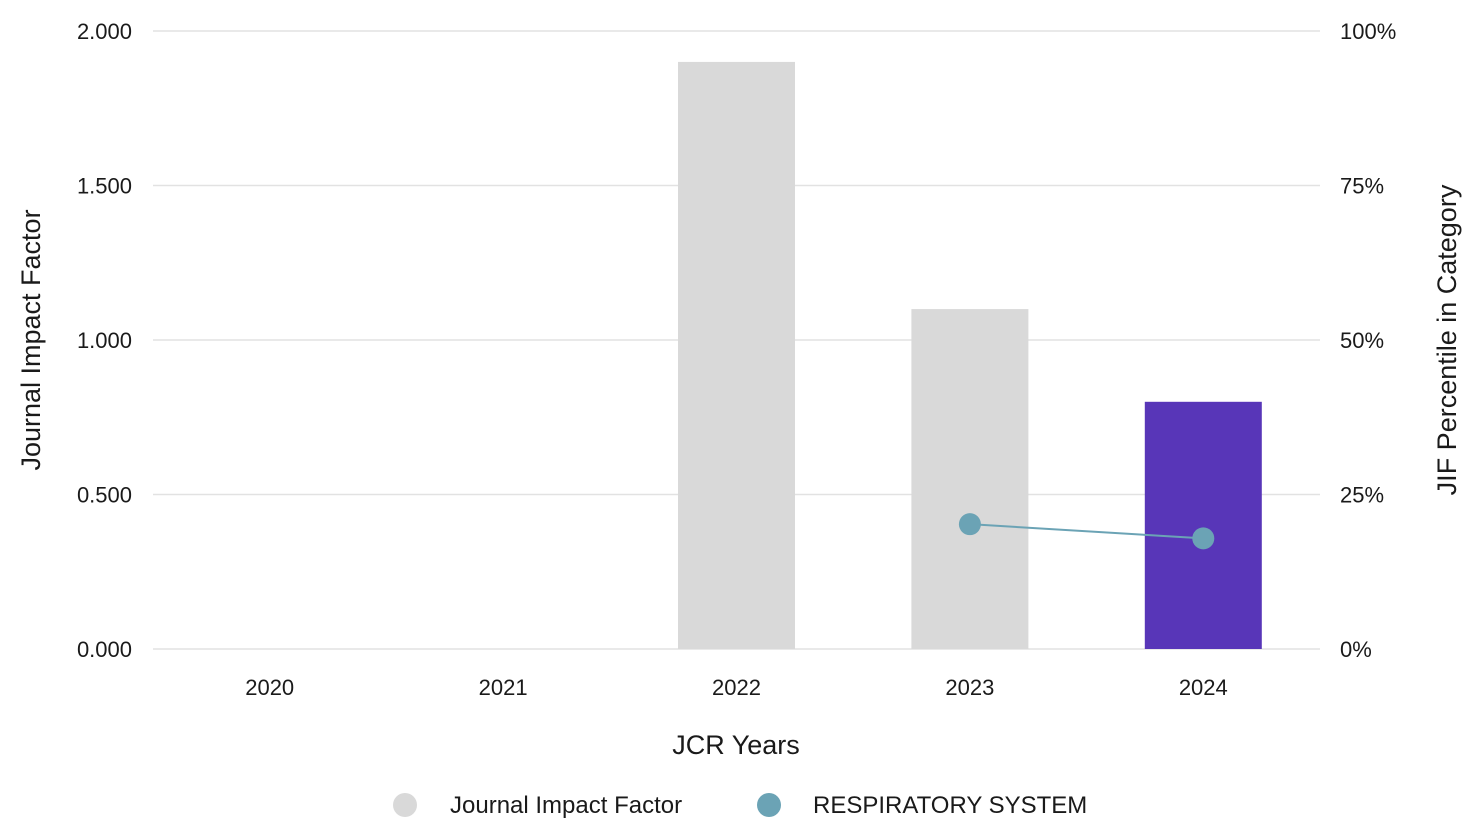  I want to click on bar-2024, so click(1203, 525).